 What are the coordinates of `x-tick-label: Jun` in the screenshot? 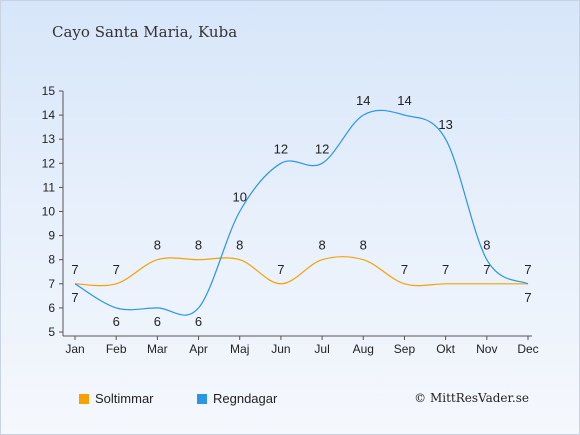 It's located at (280, 349).